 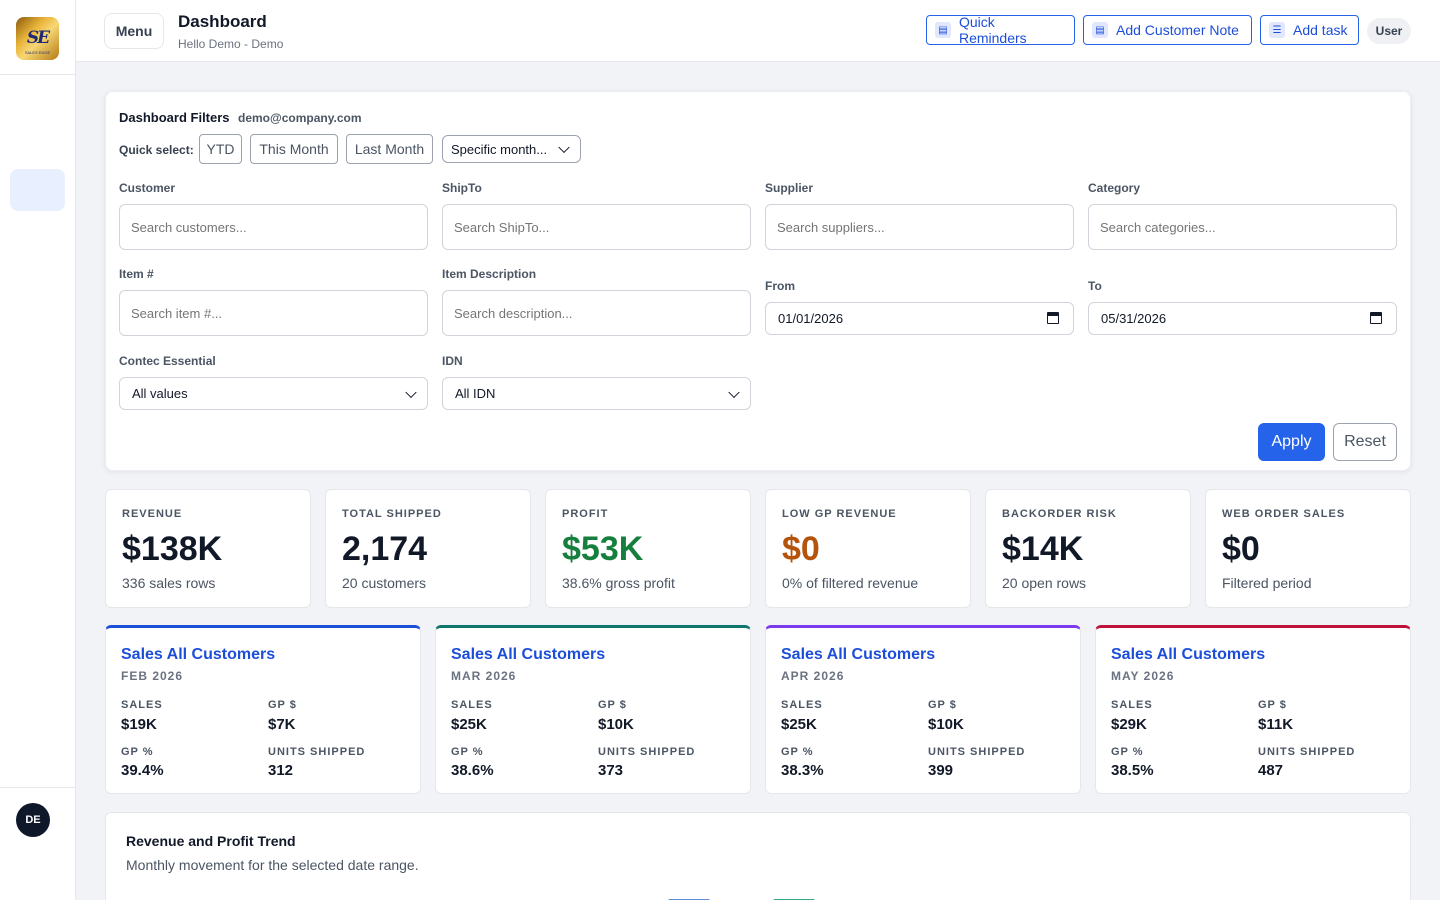 I want to click on reminder-icon: ▤, so click(x=943, y=30).